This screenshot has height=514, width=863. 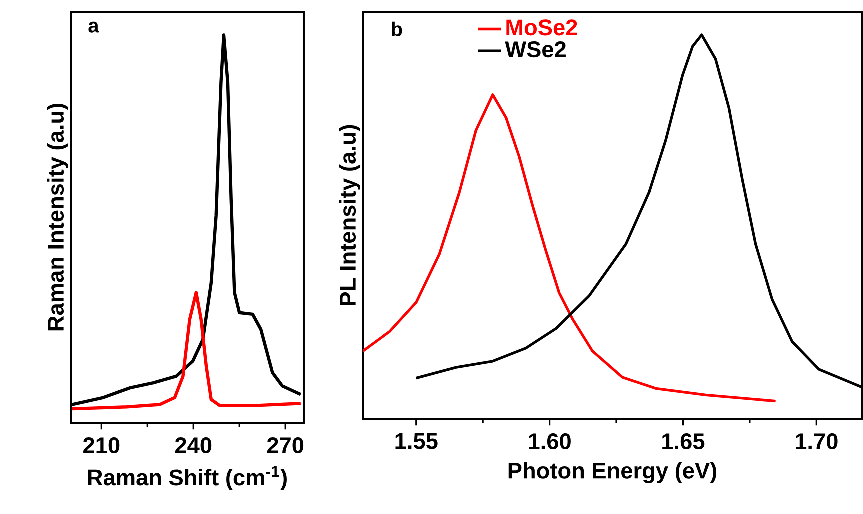 What do you see at coordinates (397, 29) in the screenshot?
I see `annotation: b` at bounding box center [397, 29].